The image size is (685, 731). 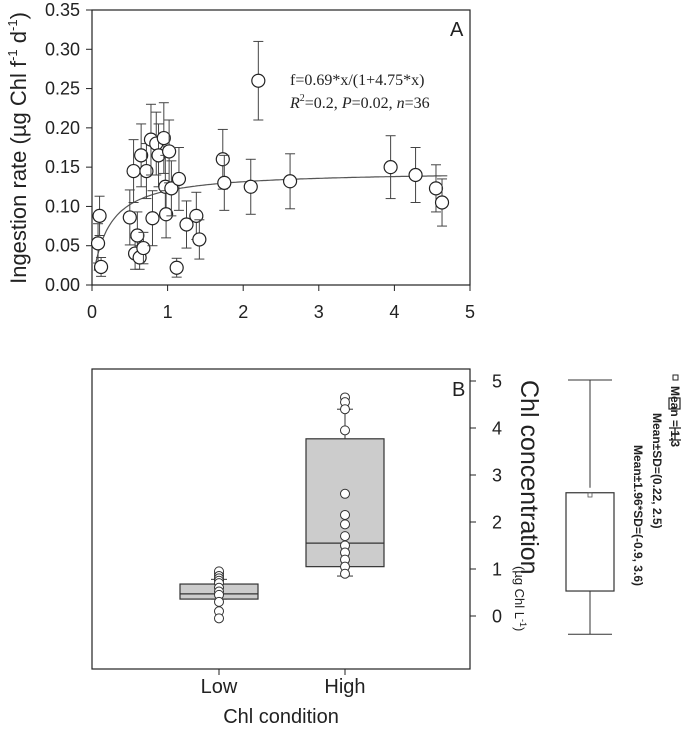 I want to click on a-ytick-6: 0.30, so click(x=62, y=49).